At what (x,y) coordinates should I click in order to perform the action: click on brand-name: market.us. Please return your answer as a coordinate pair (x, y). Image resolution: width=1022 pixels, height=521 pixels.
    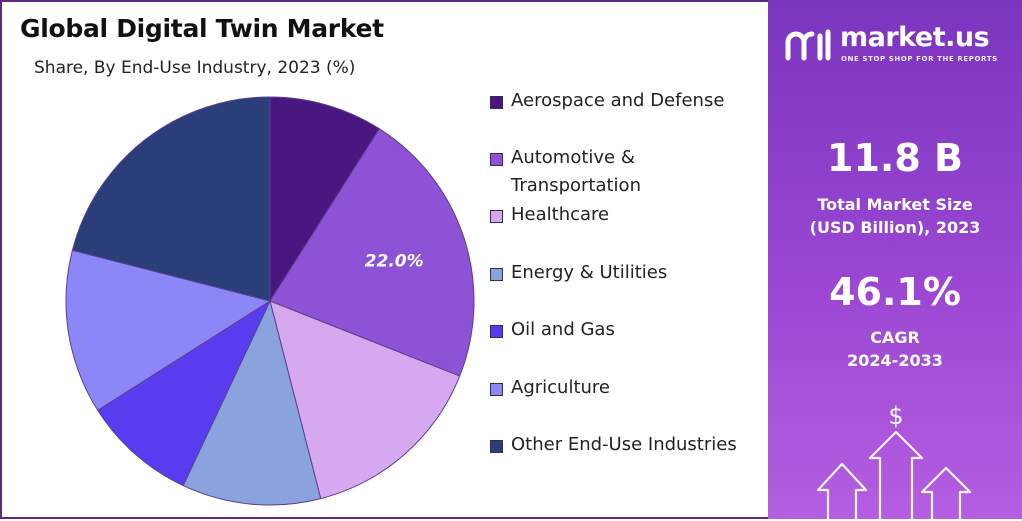
    Looking at the image, I should click on (915, 37).